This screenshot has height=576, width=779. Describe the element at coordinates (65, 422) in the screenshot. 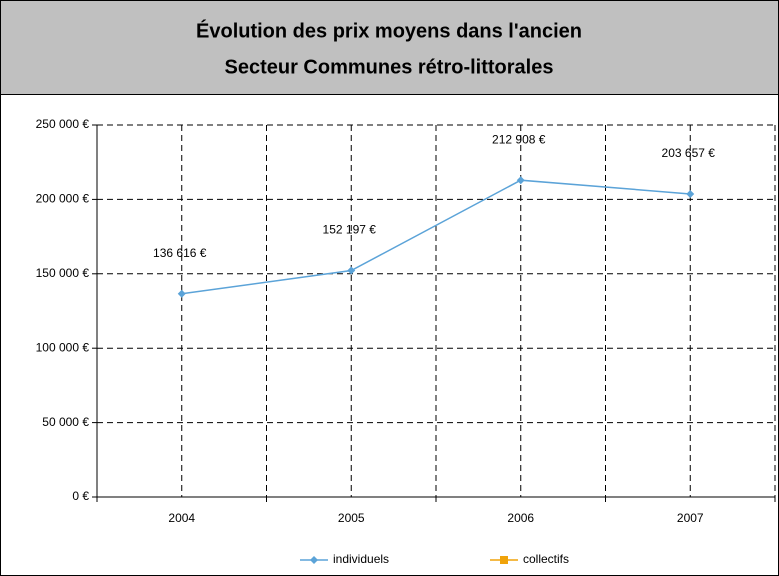

I see `y-tick-label: 50 000 €` at that location.